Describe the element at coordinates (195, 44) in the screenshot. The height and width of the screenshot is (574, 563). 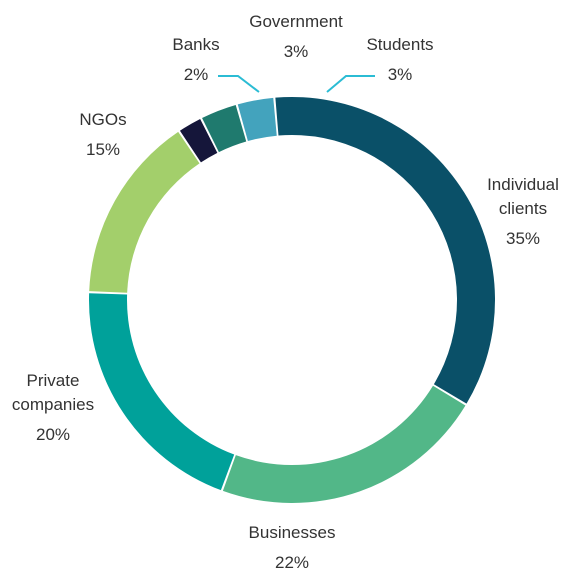
I see `label-line: Banks` at that location.